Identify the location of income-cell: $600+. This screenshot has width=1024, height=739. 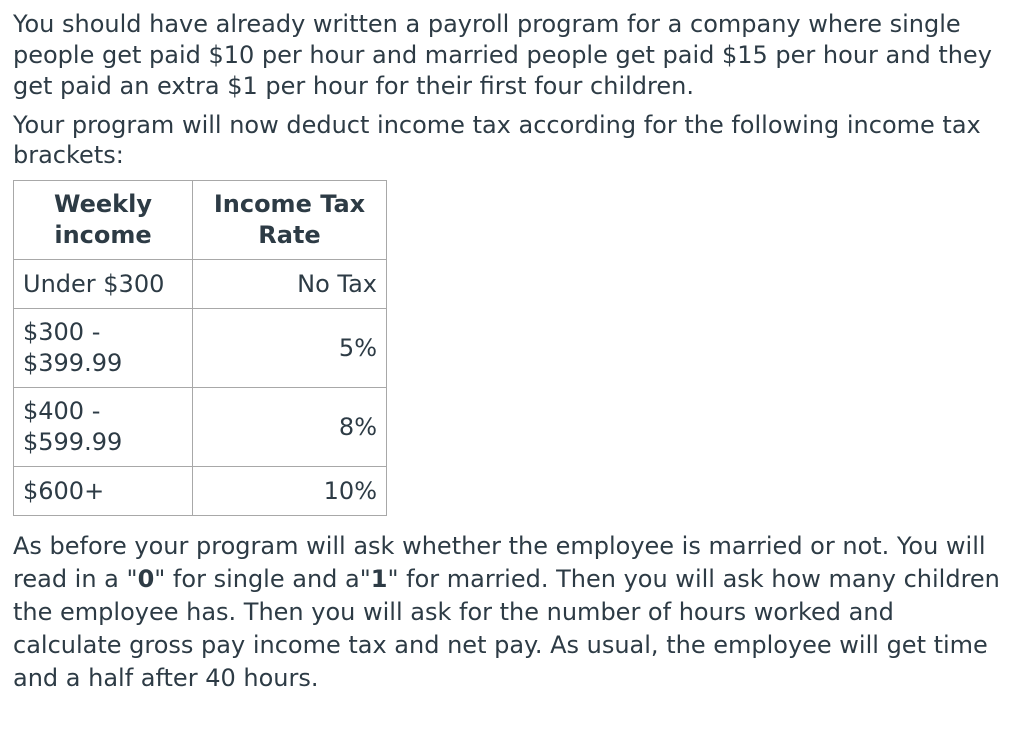
(103, 491).